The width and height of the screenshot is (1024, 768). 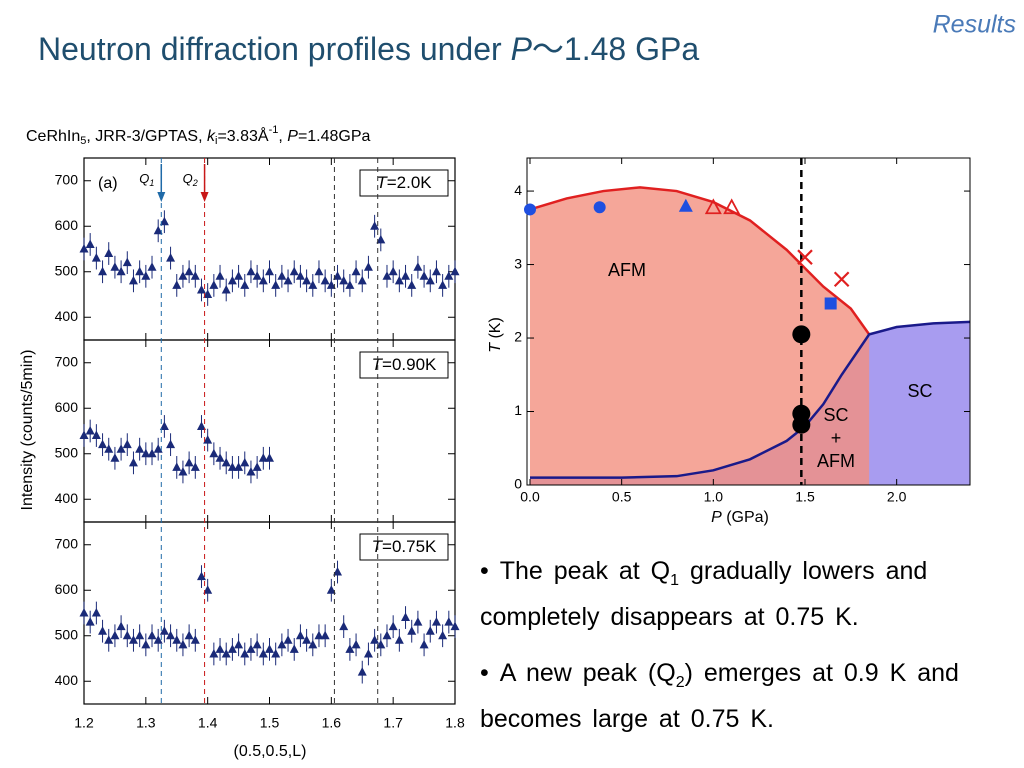 What do you see at coordinates (518, 410) in the screenshot?
I see `y-tick-label: 1` at bounding box center [518, 410].